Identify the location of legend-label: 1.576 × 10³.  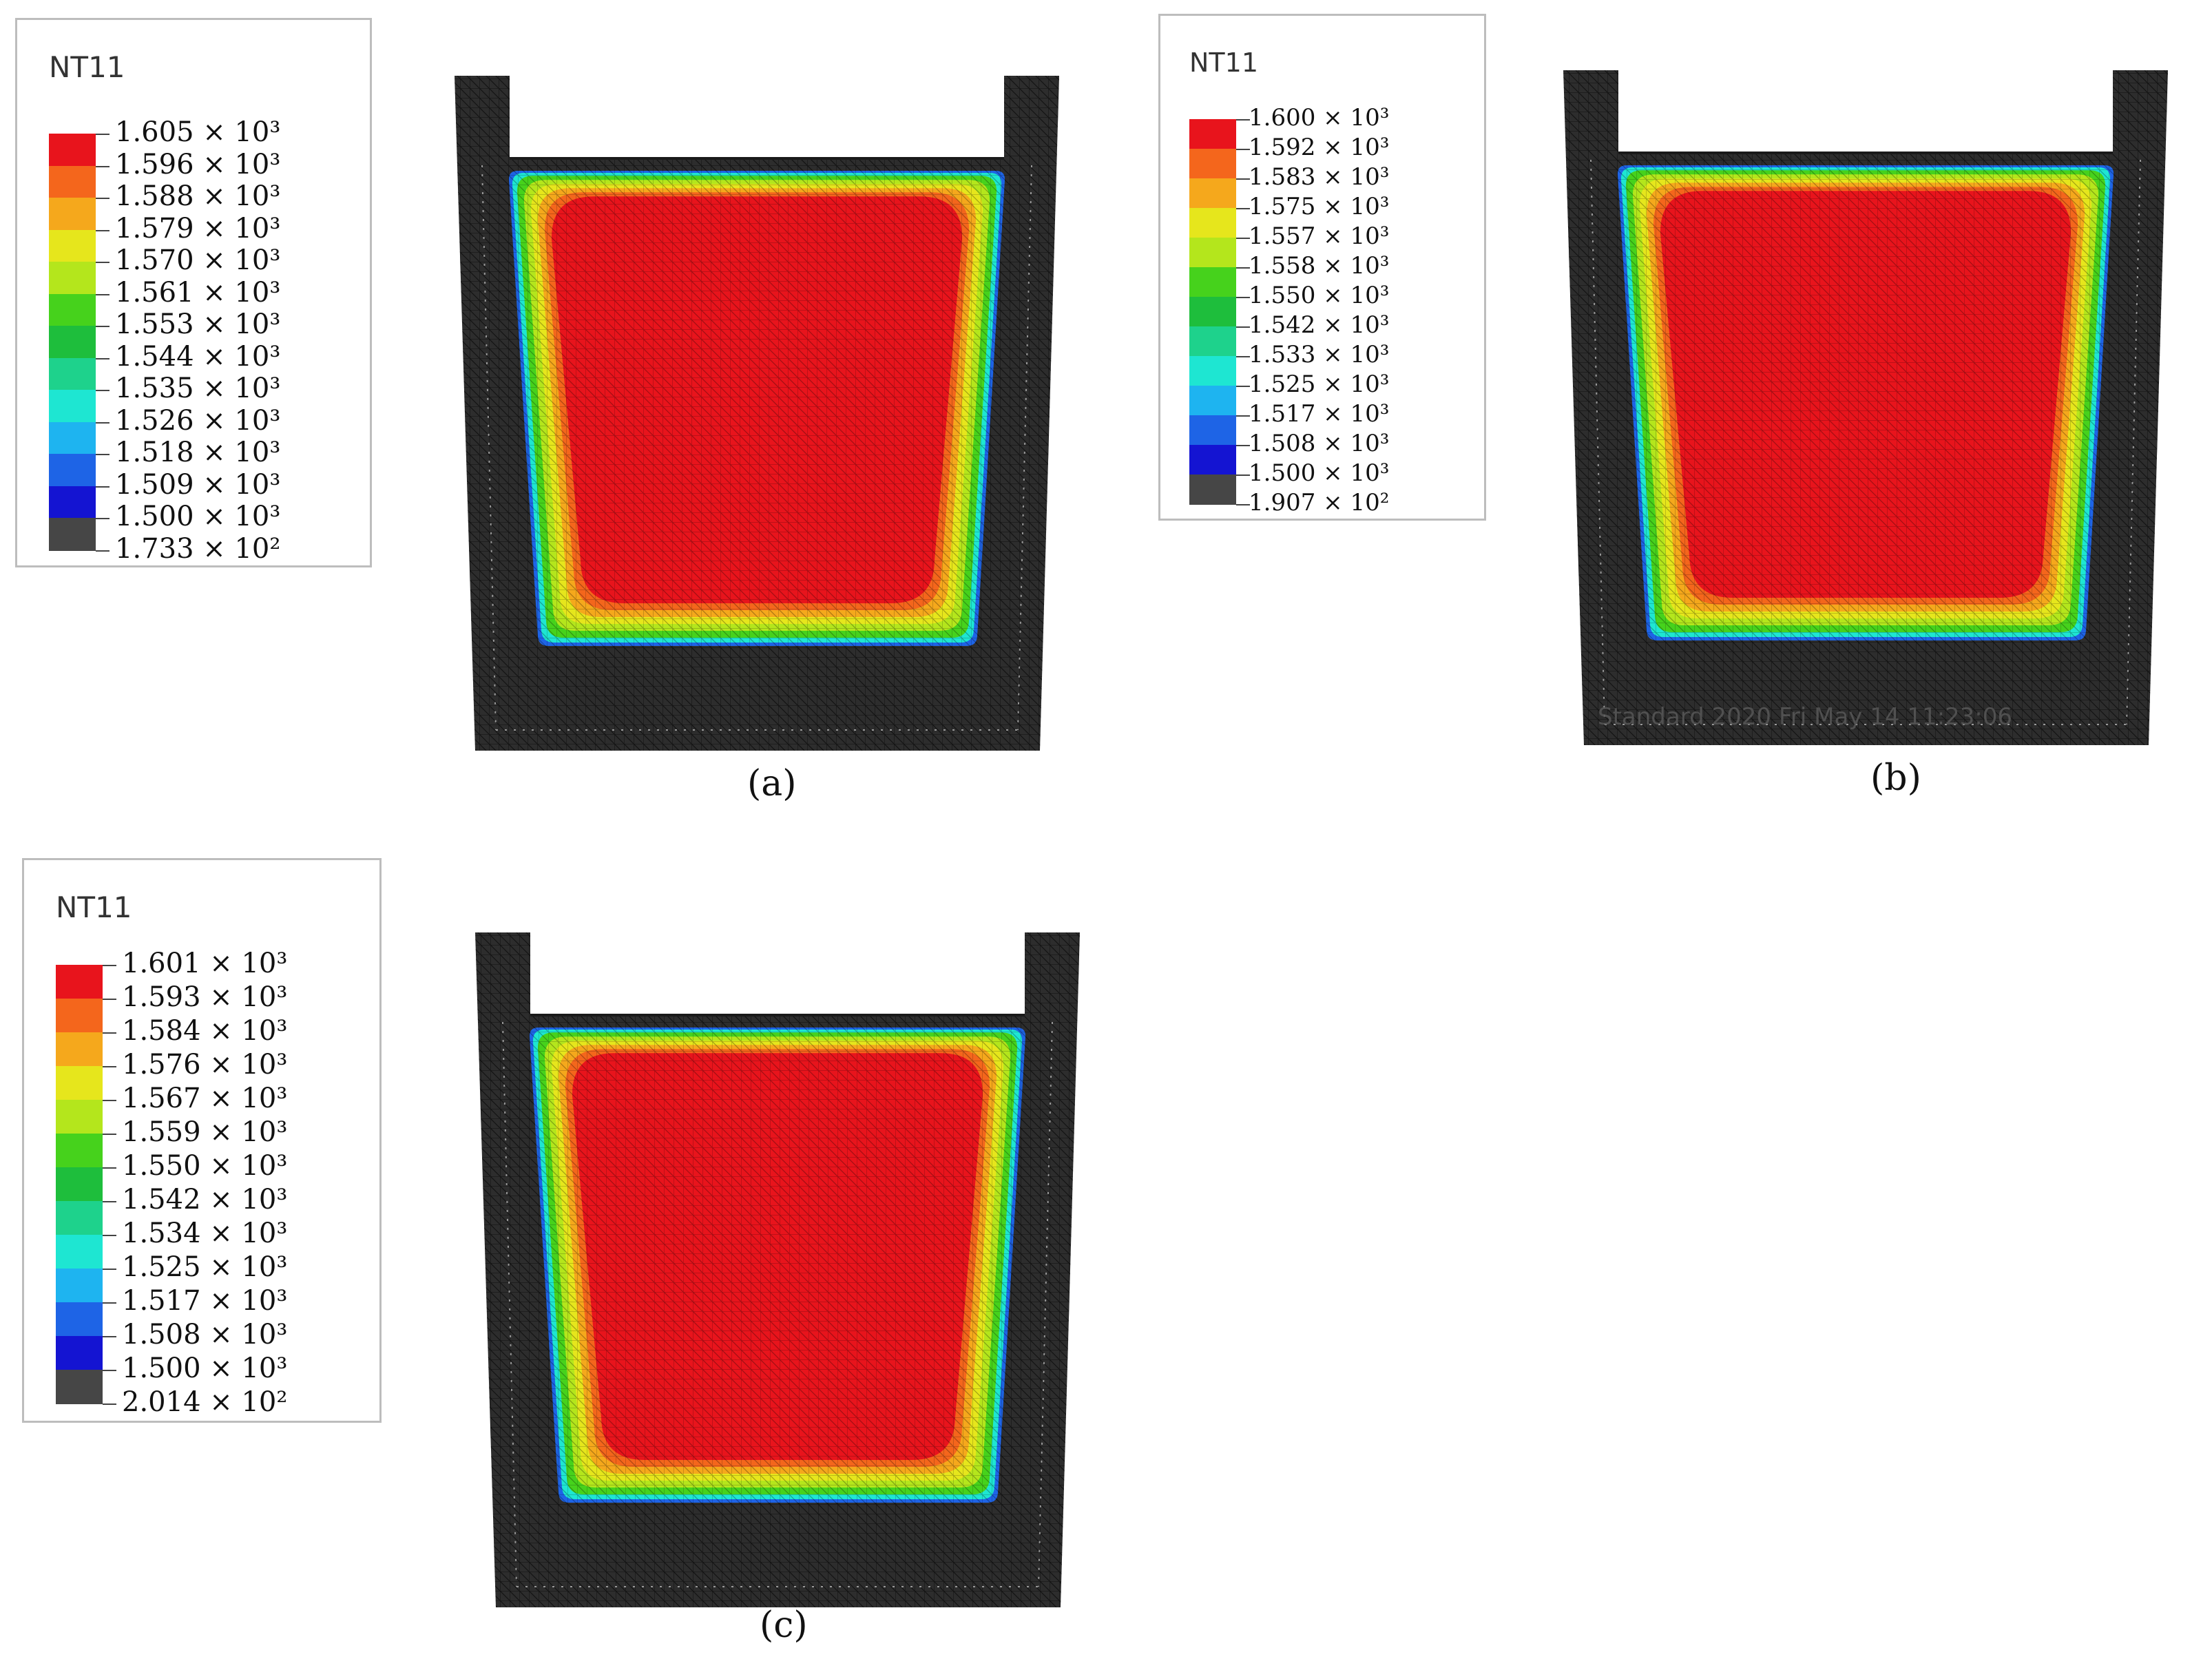
(205, 1065).